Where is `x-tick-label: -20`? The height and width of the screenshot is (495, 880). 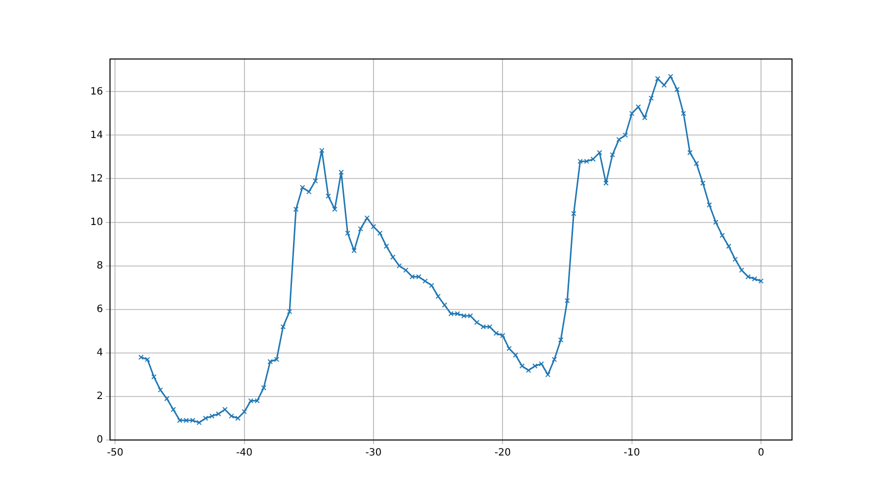 x-tick-label: -20 is located at coordinates (502, 453).